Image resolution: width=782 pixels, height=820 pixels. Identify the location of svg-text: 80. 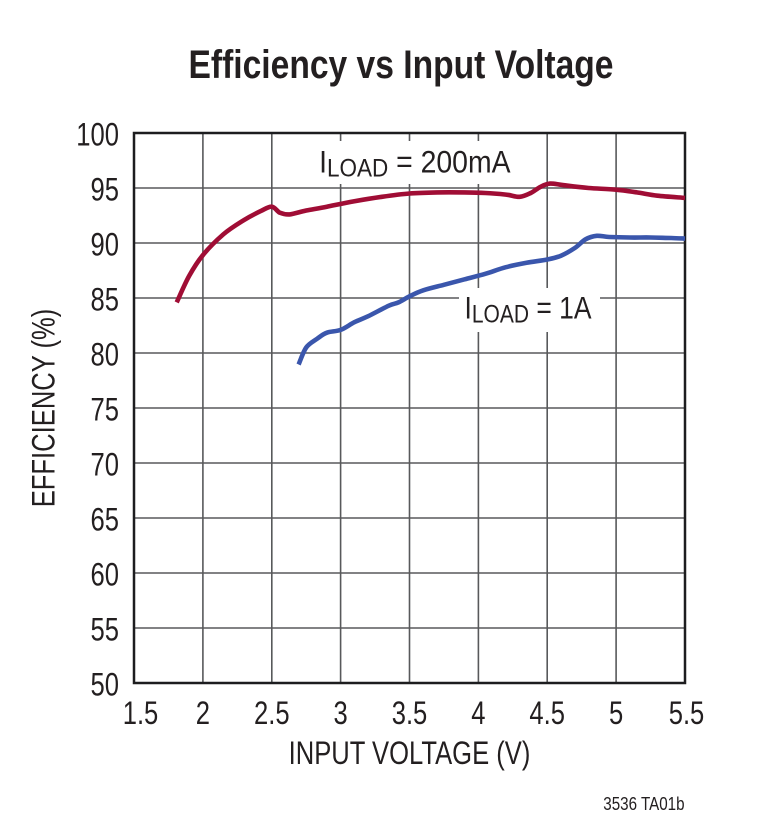
(105, 355).